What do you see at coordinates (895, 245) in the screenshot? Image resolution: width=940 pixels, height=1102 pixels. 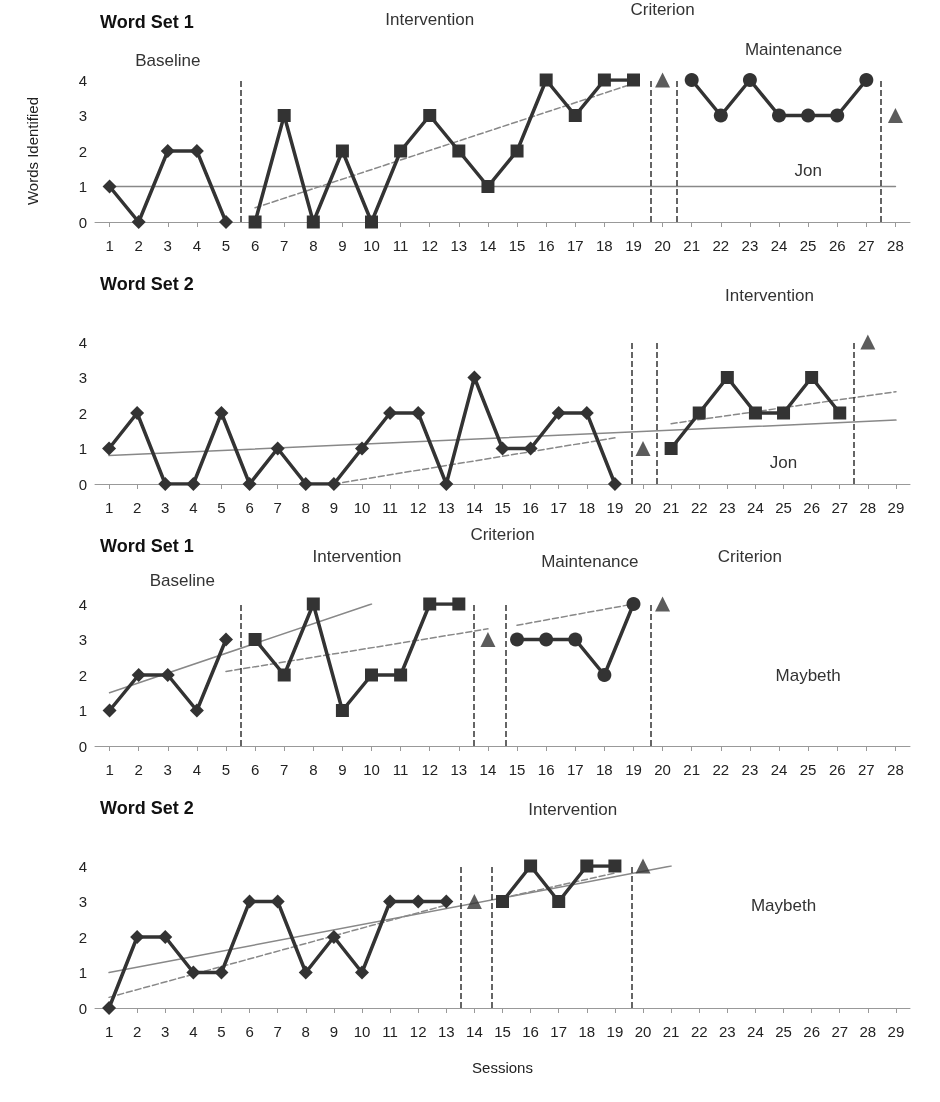 I see `x-tick-label: 28` at bounding box center [895, 245].